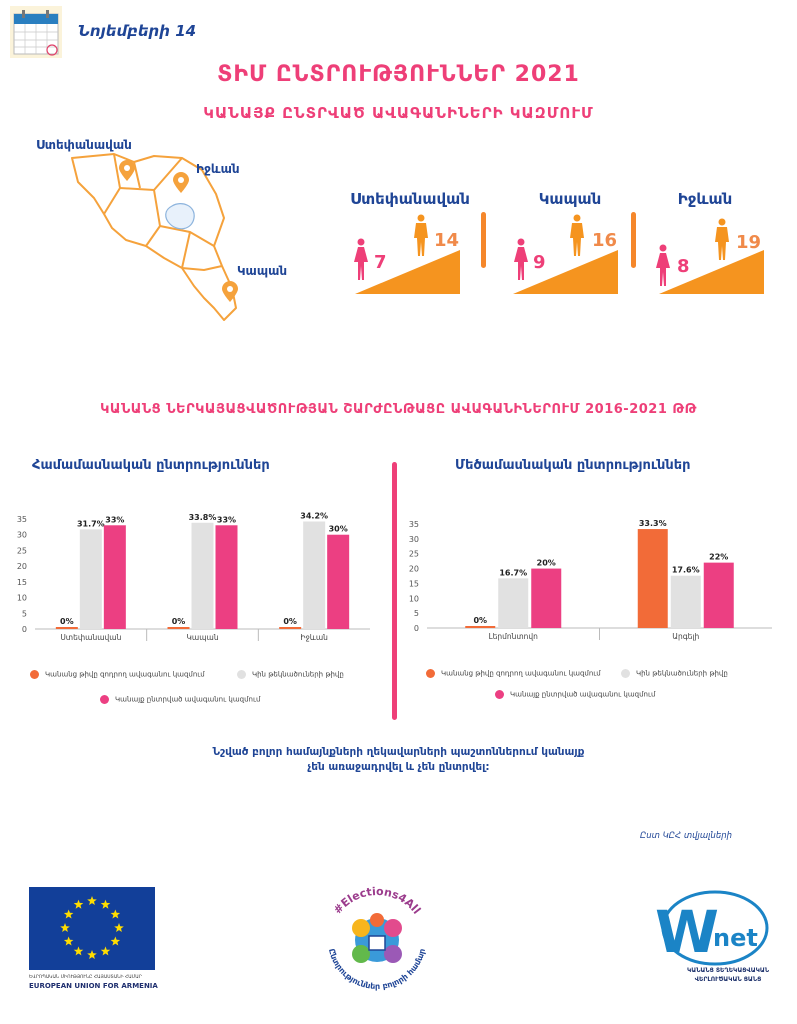 Image resolution: width=797 pixels, height=1024 pixels. I want to click on x-tick-label: Արգելի, so click(685, 636).